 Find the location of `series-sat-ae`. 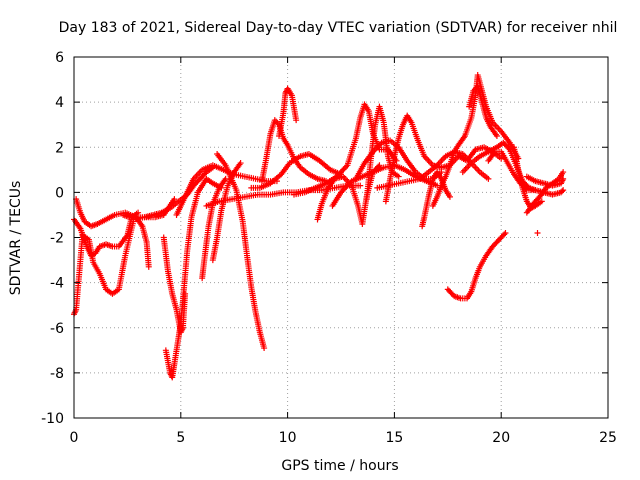

series-sat-ae is located at coordinates (549, 192).